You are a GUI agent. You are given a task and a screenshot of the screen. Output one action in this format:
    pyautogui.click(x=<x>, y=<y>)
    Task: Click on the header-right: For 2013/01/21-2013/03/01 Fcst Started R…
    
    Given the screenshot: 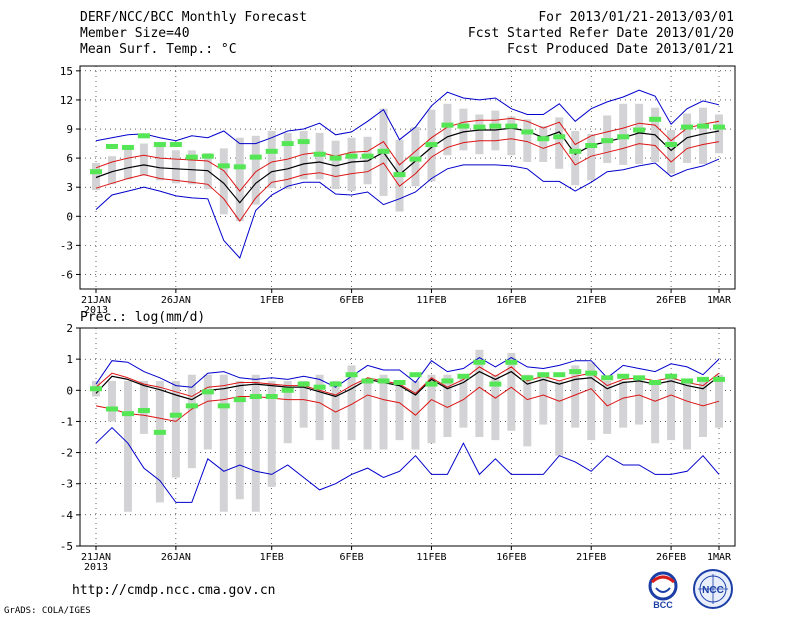 What is the action you would take?
    pyautogui.click(x=582, y=34)
    